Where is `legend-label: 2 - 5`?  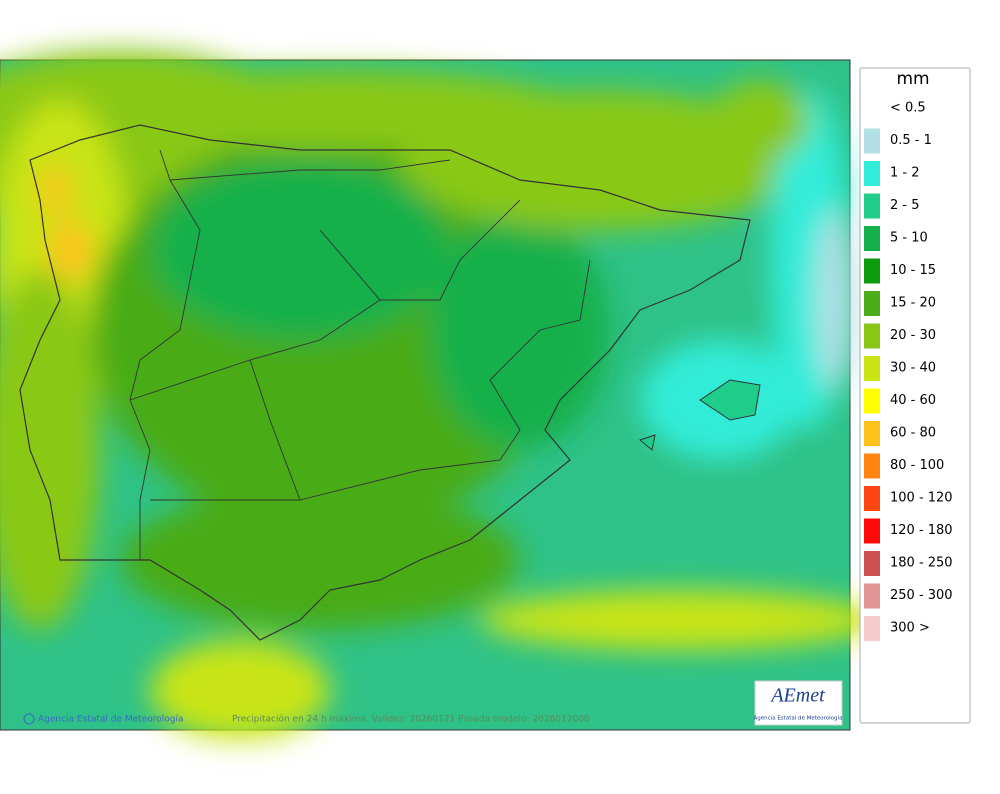 legend-label: 2 - 5 is located at coordinates (905, 205).